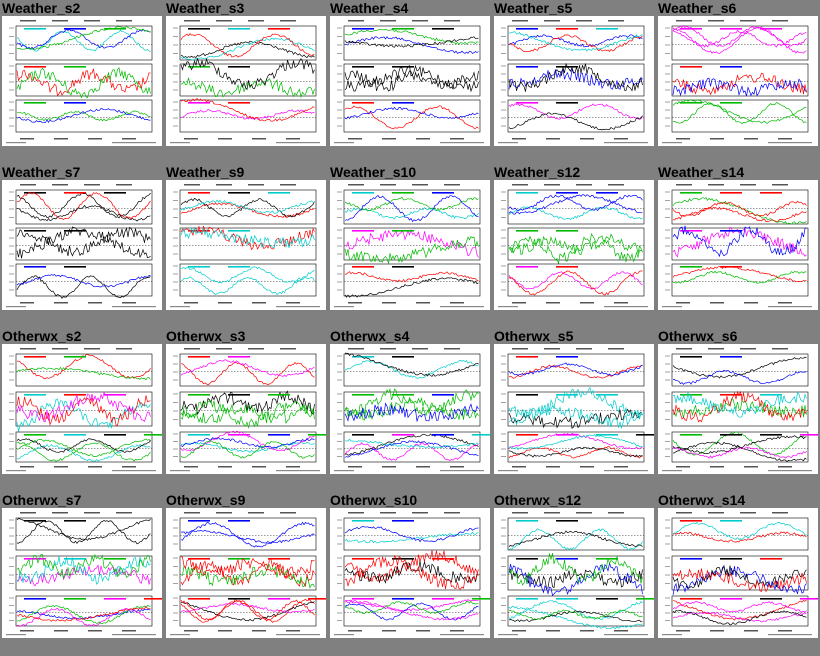 The width and height of the screenshot is (820, 656). I want to click on thumbnail-cell: Weather_s14, so click(738, 246).